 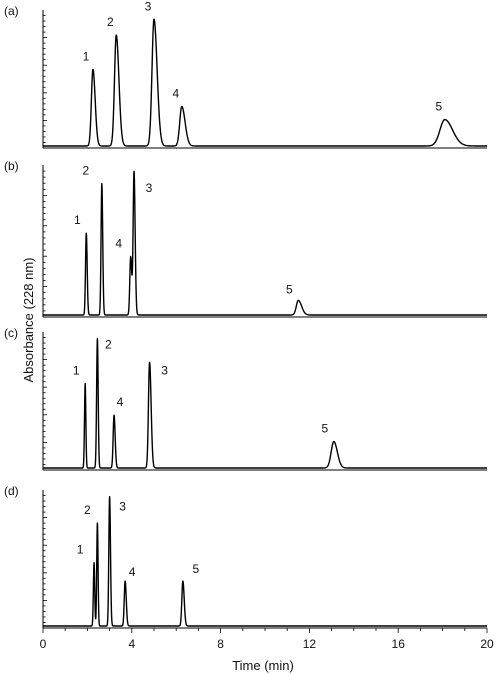 What do you see at coordinates (11, 11) in the screenshot?
I see `panel-label: (a)` at bounding box center [11, 11].